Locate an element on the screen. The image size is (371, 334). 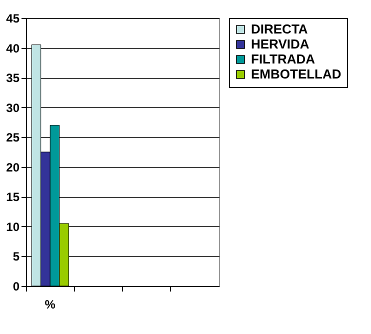
x-tick-label: % is located at coordinates (50, 305).